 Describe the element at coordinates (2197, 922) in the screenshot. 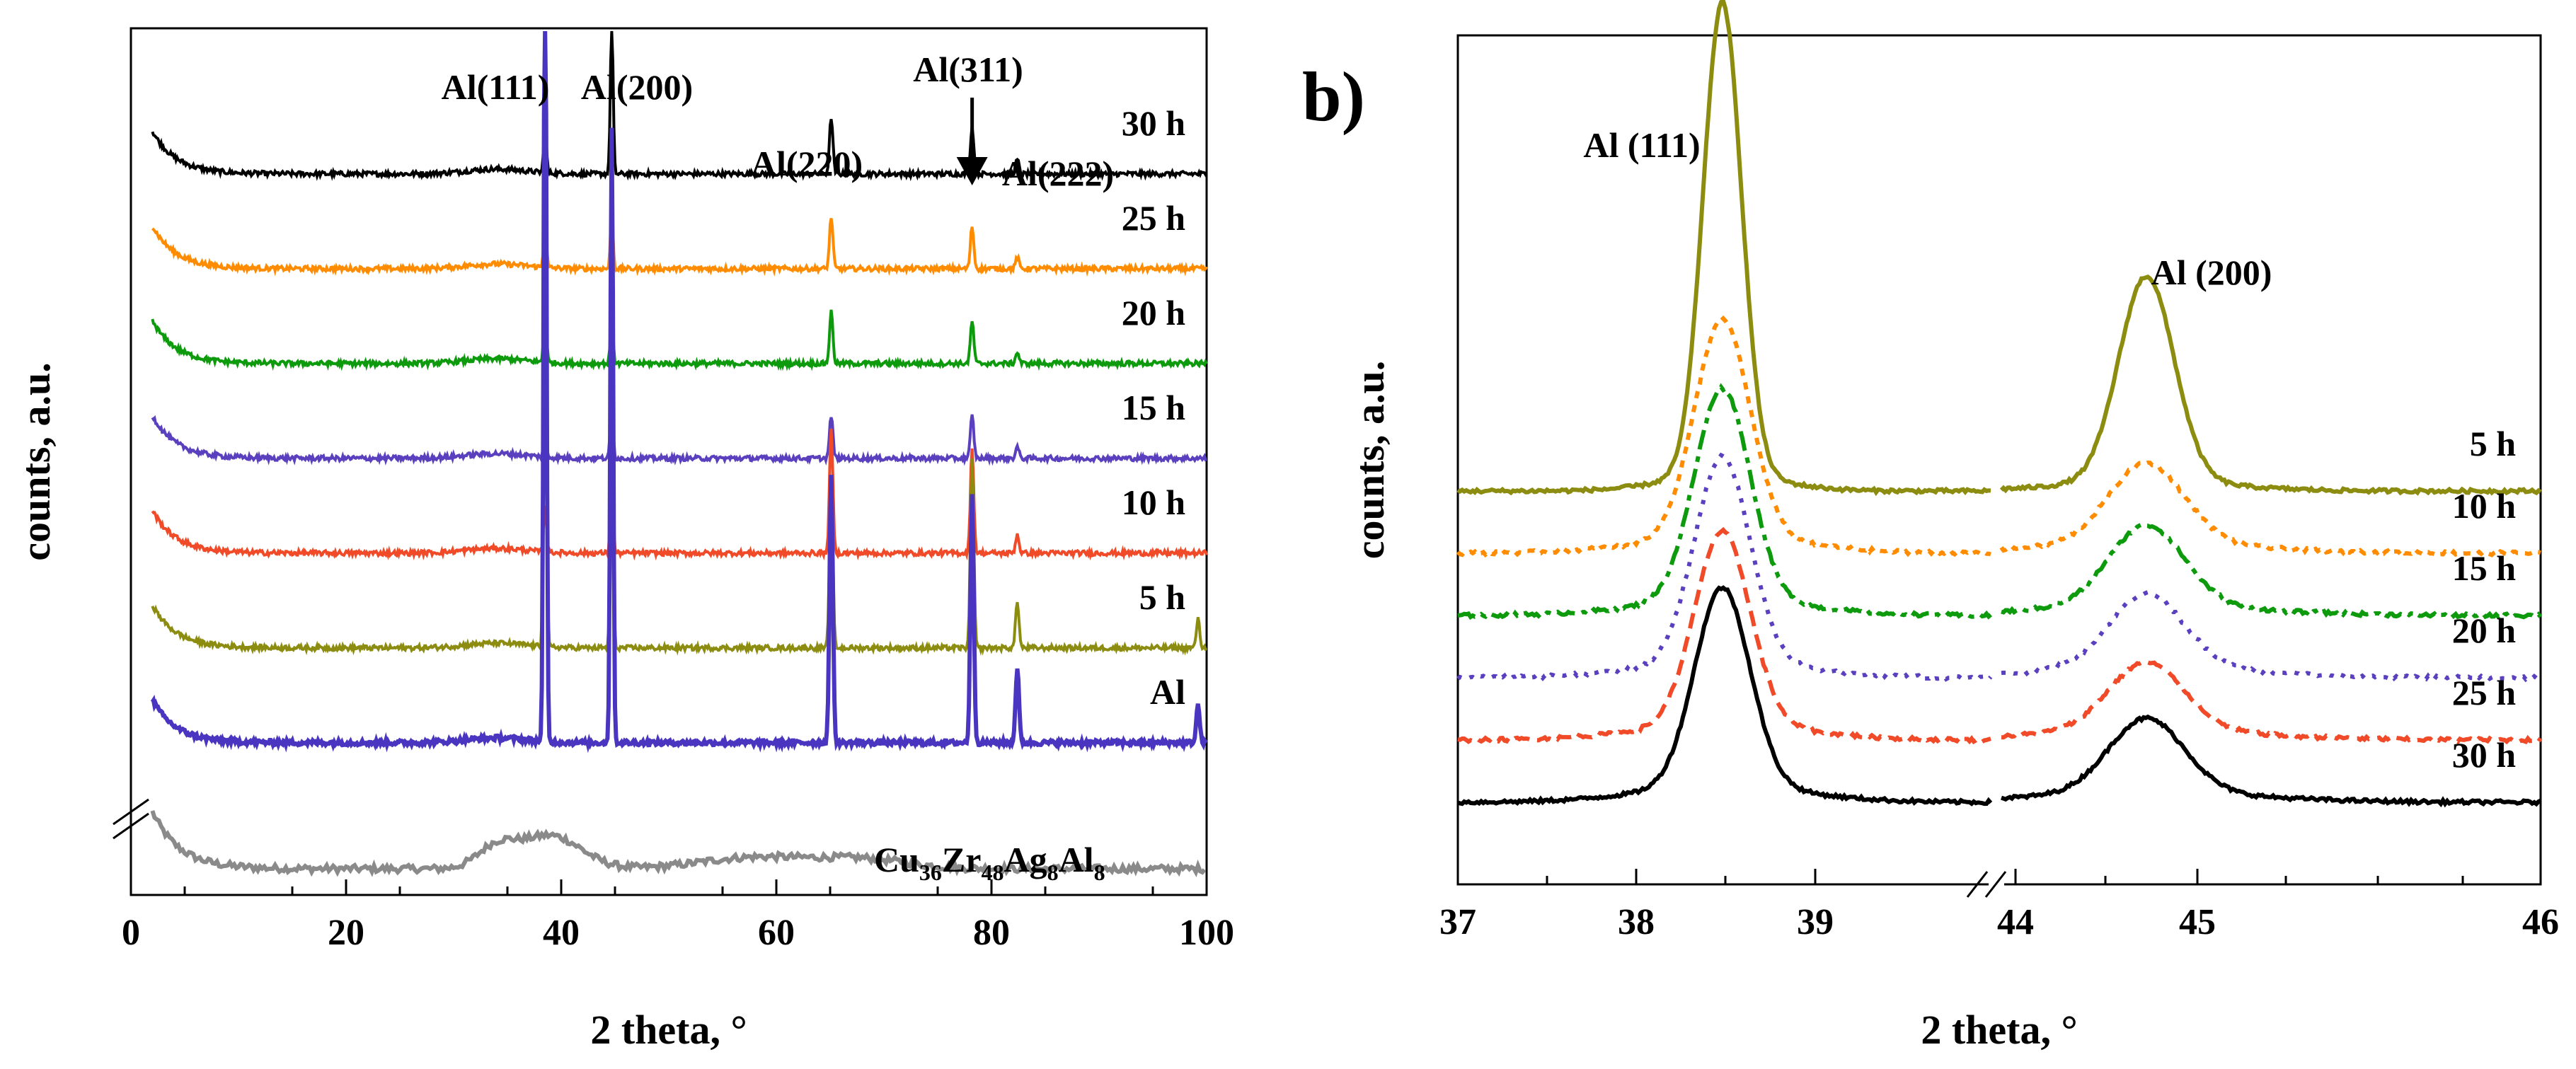

I see `x-tick-label-b: 45` at that location.